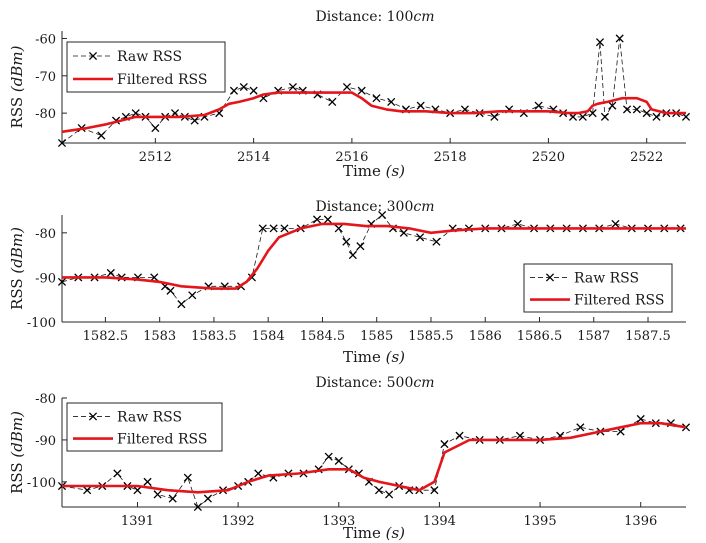  I want to click on x-tick-label: 1585, so click(376, 336).